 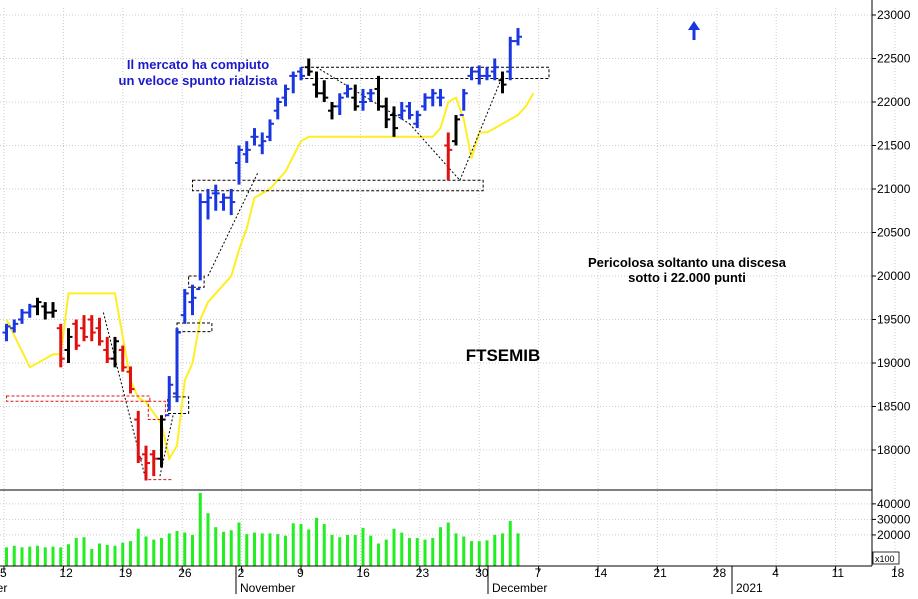 I want to click on volume-scale-label: x100, so click(x=885, y=559).